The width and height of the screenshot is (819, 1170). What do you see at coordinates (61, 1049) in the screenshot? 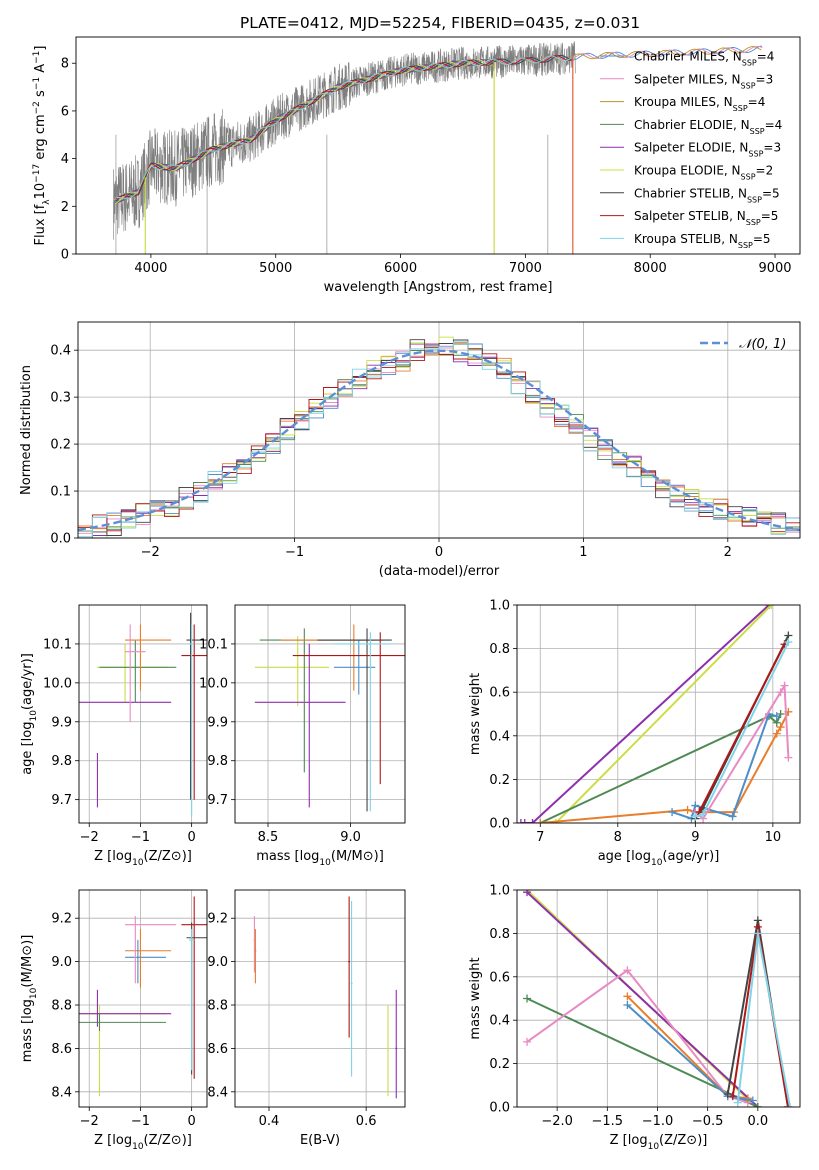
I see `y-tick-label: 8.6` at bounding box center [61, 1049].